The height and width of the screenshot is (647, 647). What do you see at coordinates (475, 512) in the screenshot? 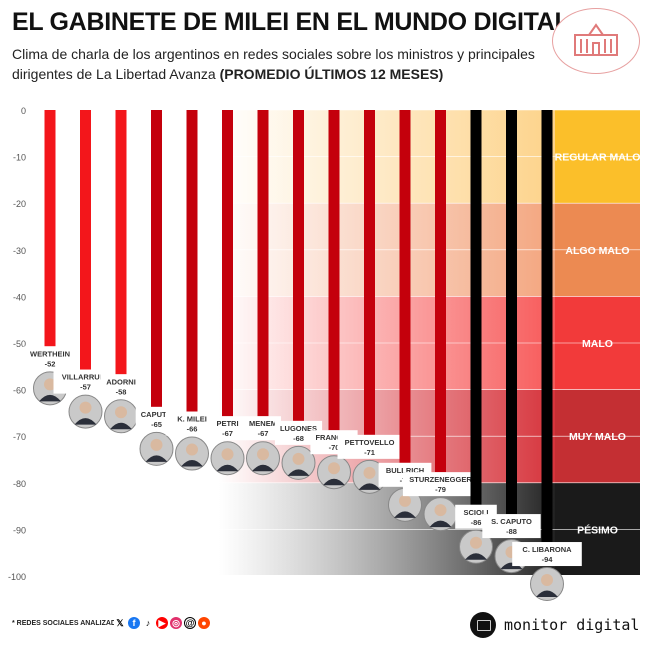
I see `bar-name-label: SCIOLI` at bounding box center [475, 512].